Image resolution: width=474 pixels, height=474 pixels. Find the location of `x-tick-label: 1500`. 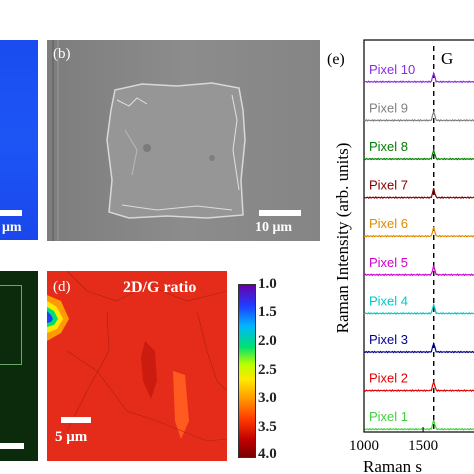

x-tick-label: 1500 is located at coordinates (423, 446).